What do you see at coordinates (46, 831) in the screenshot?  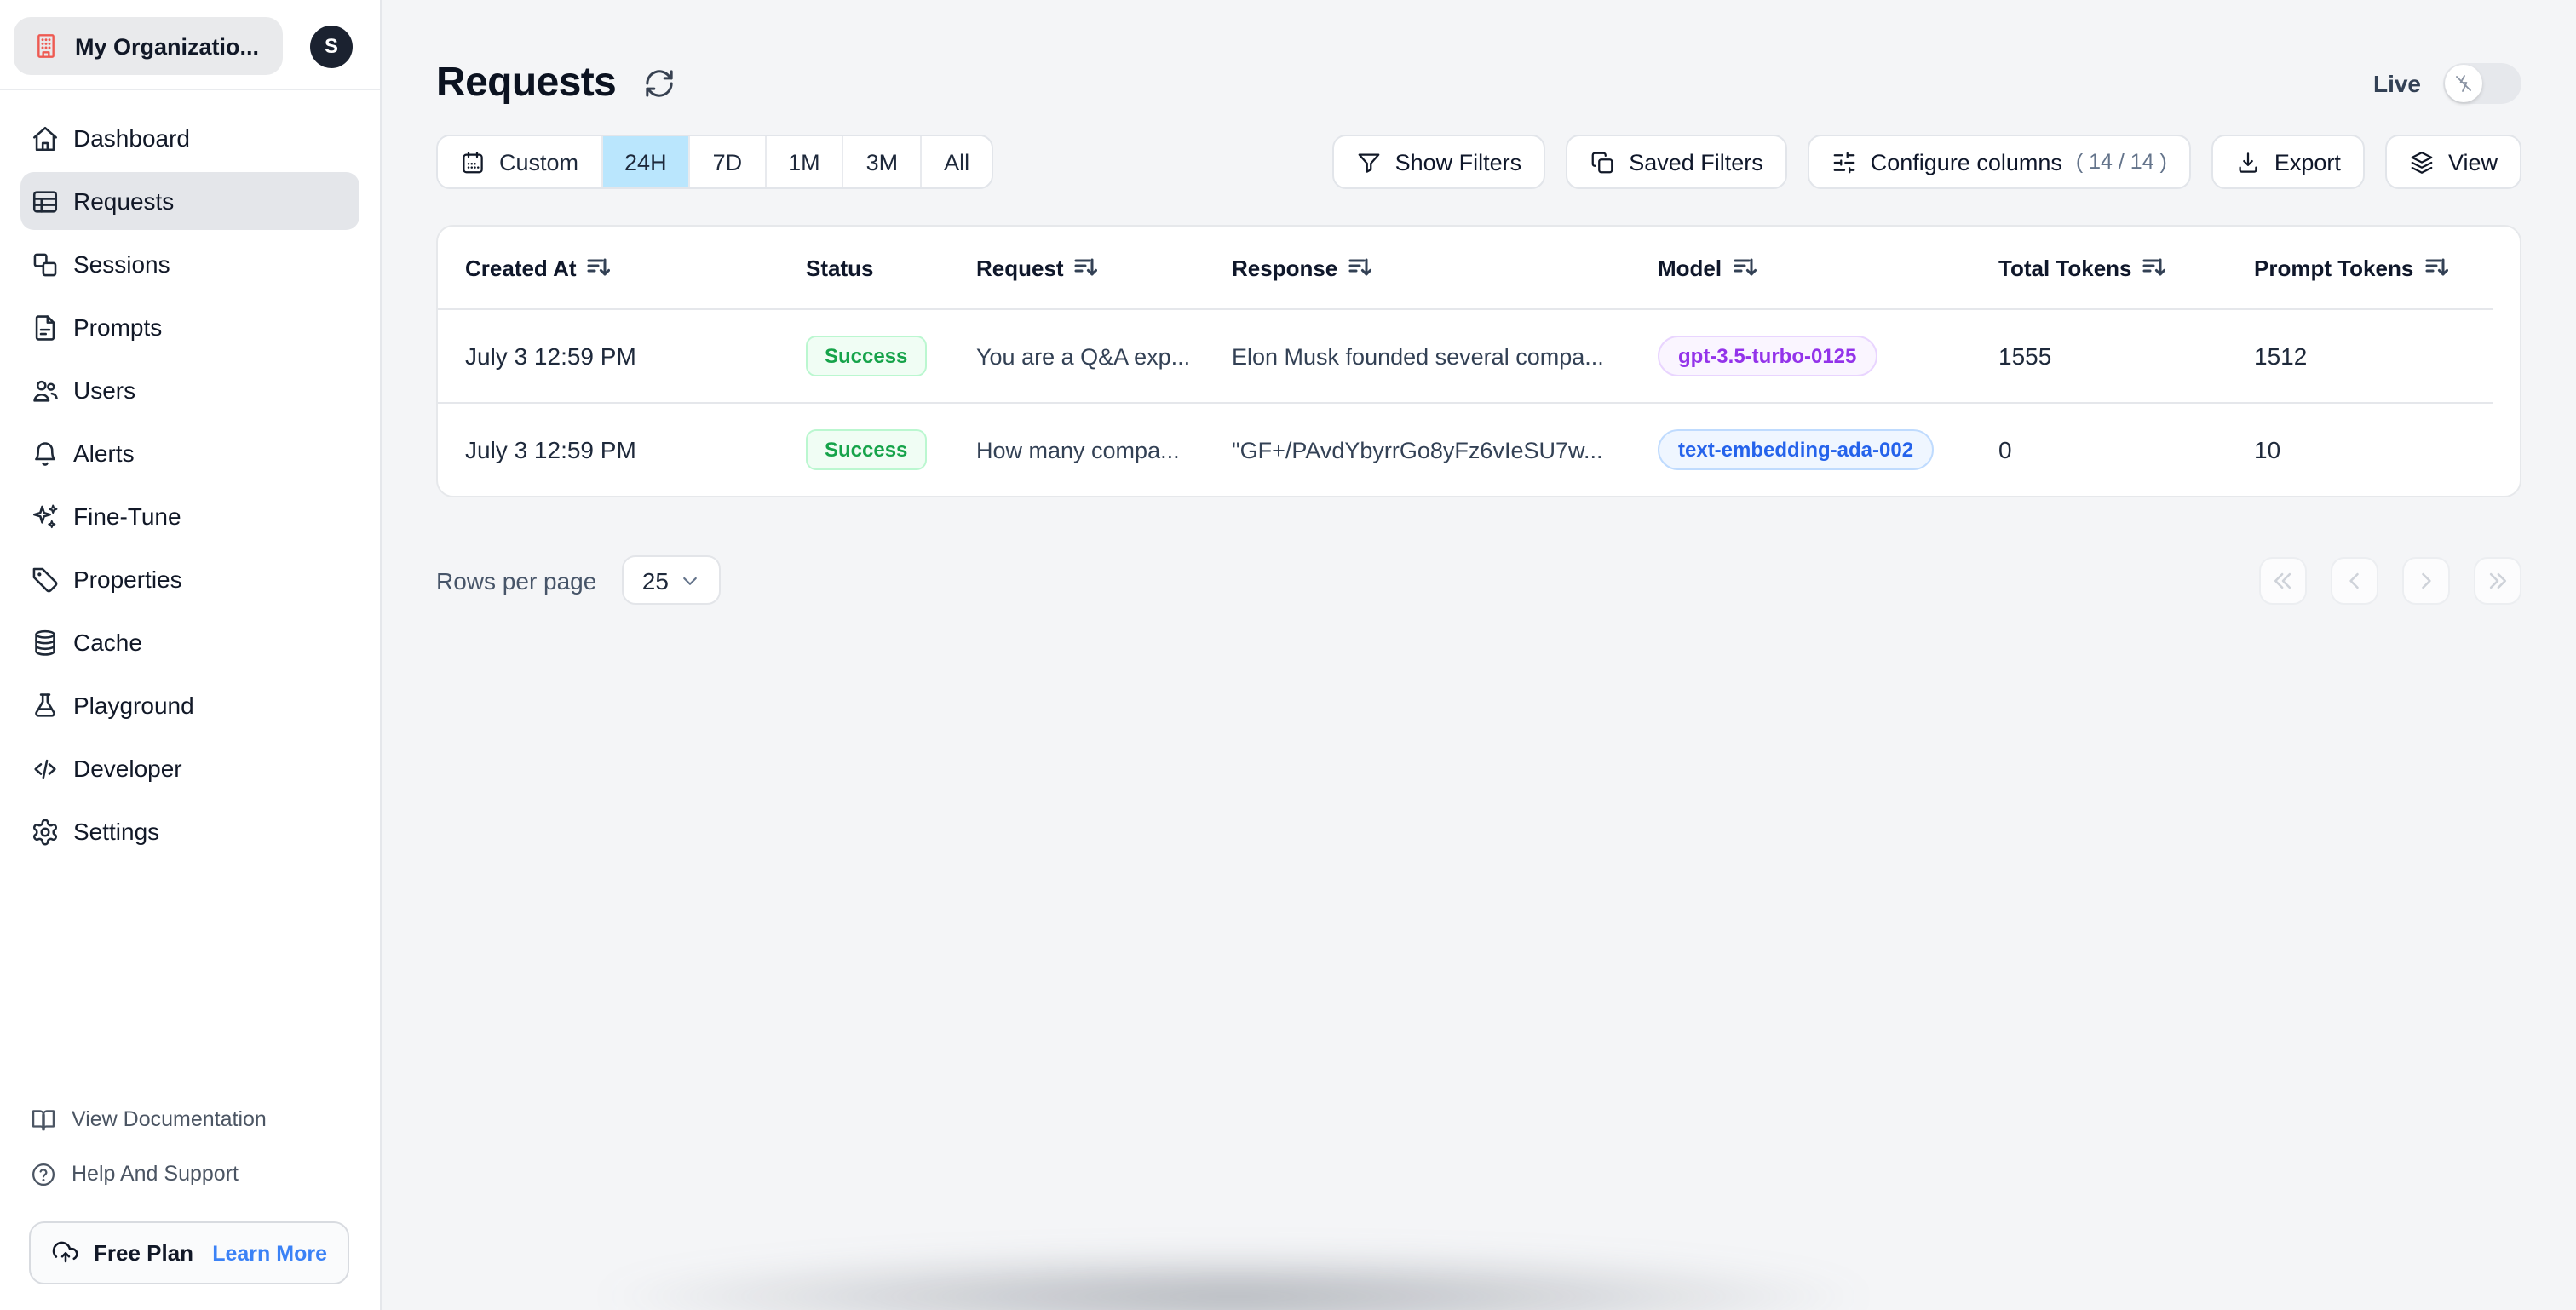 I see `gear-icon` at bounding box center [46, 831].